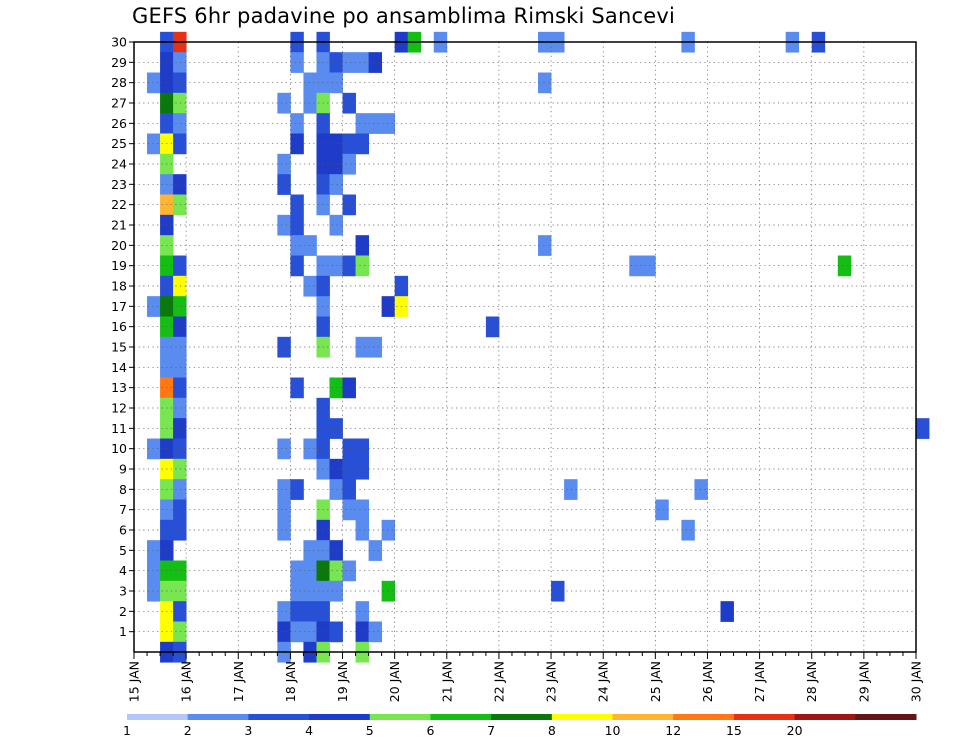  I want to click on y-tick-label: 15, so click(119, 347).